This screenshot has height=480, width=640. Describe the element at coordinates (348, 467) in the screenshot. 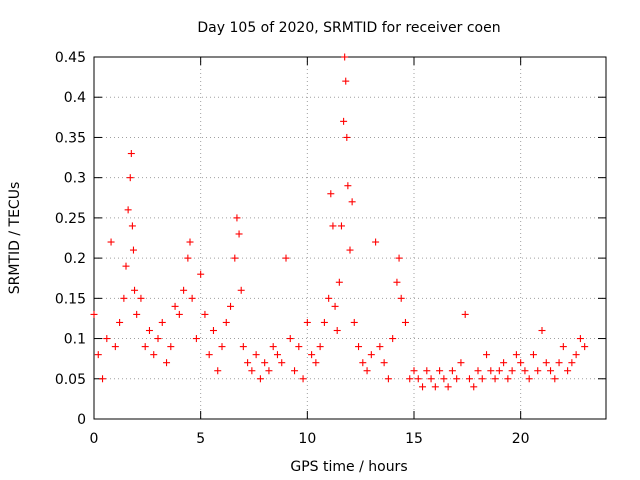

I see `x-axis-title: GPS time / hours` at that location.